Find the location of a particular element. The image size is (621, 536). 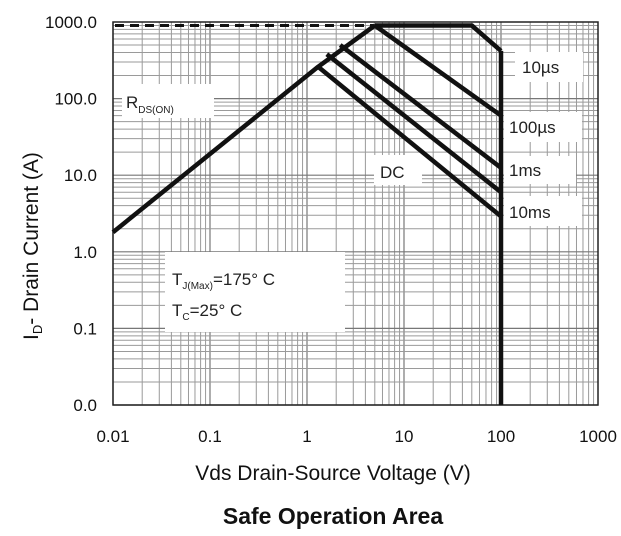

curve-label-100us: 100µs is located at coordinates (532, 127).